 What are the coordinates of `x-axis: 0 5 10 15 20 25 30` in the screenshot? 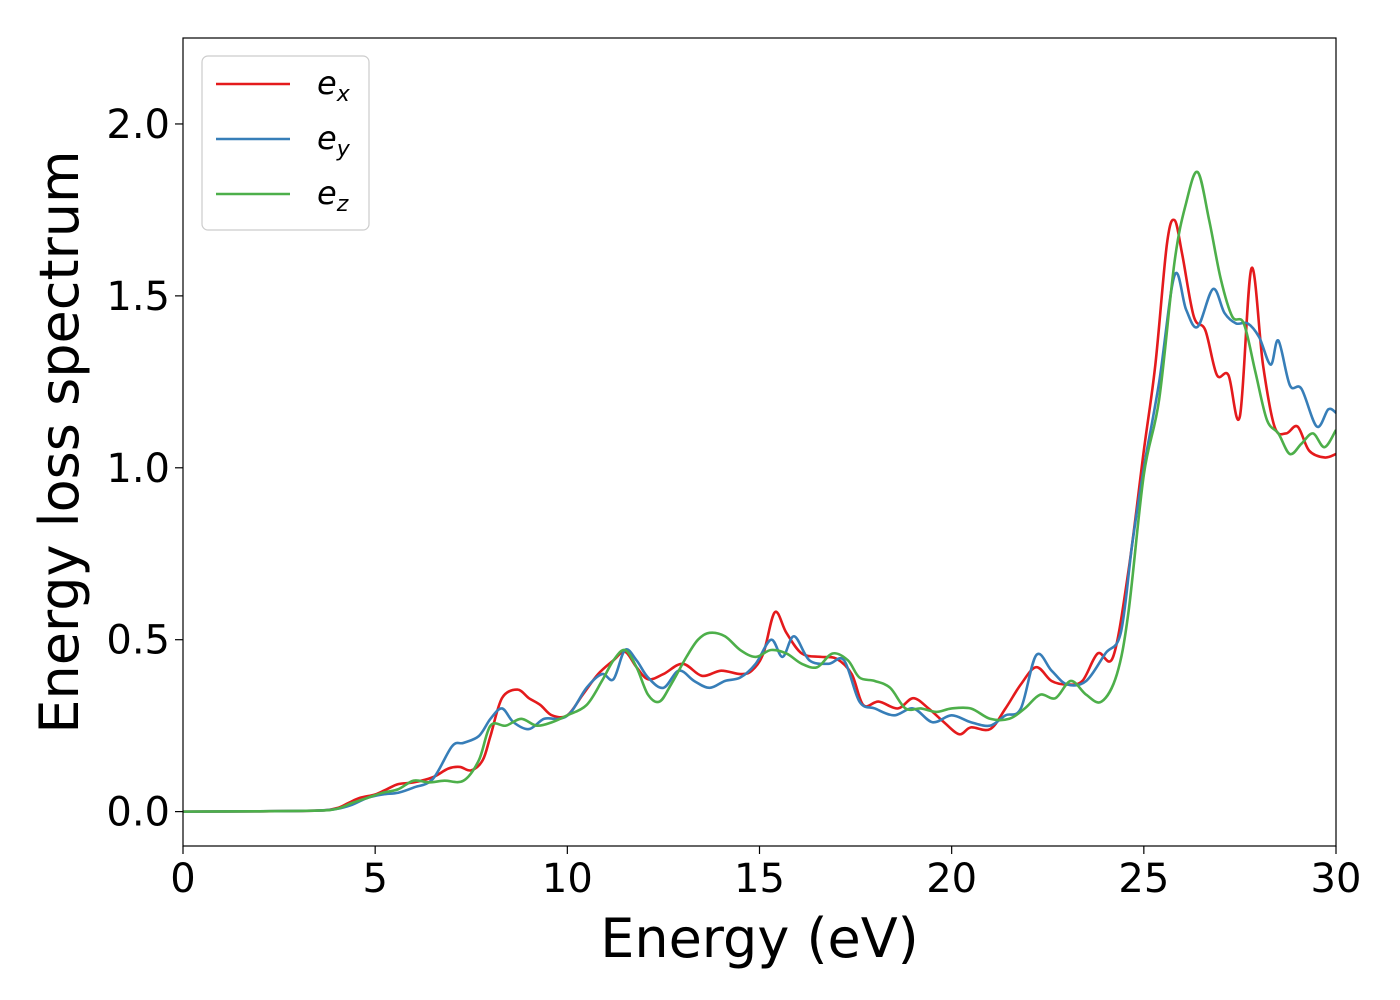 It's located at (765, 874).